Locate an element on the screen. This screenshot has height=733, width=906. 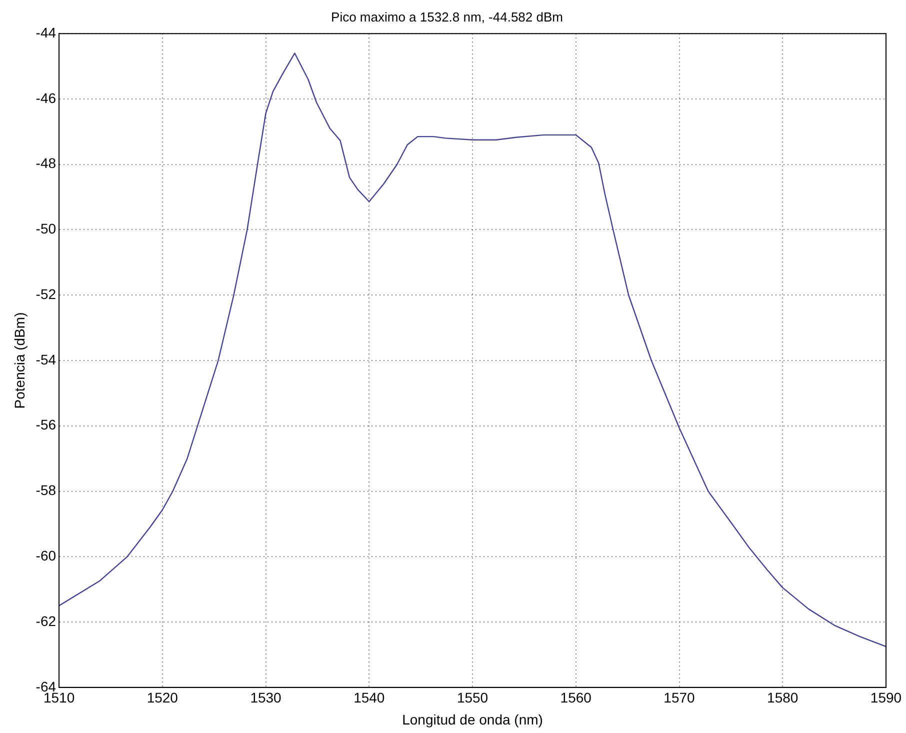
y-tick-label: -62 is located at coordinates (46, 620).